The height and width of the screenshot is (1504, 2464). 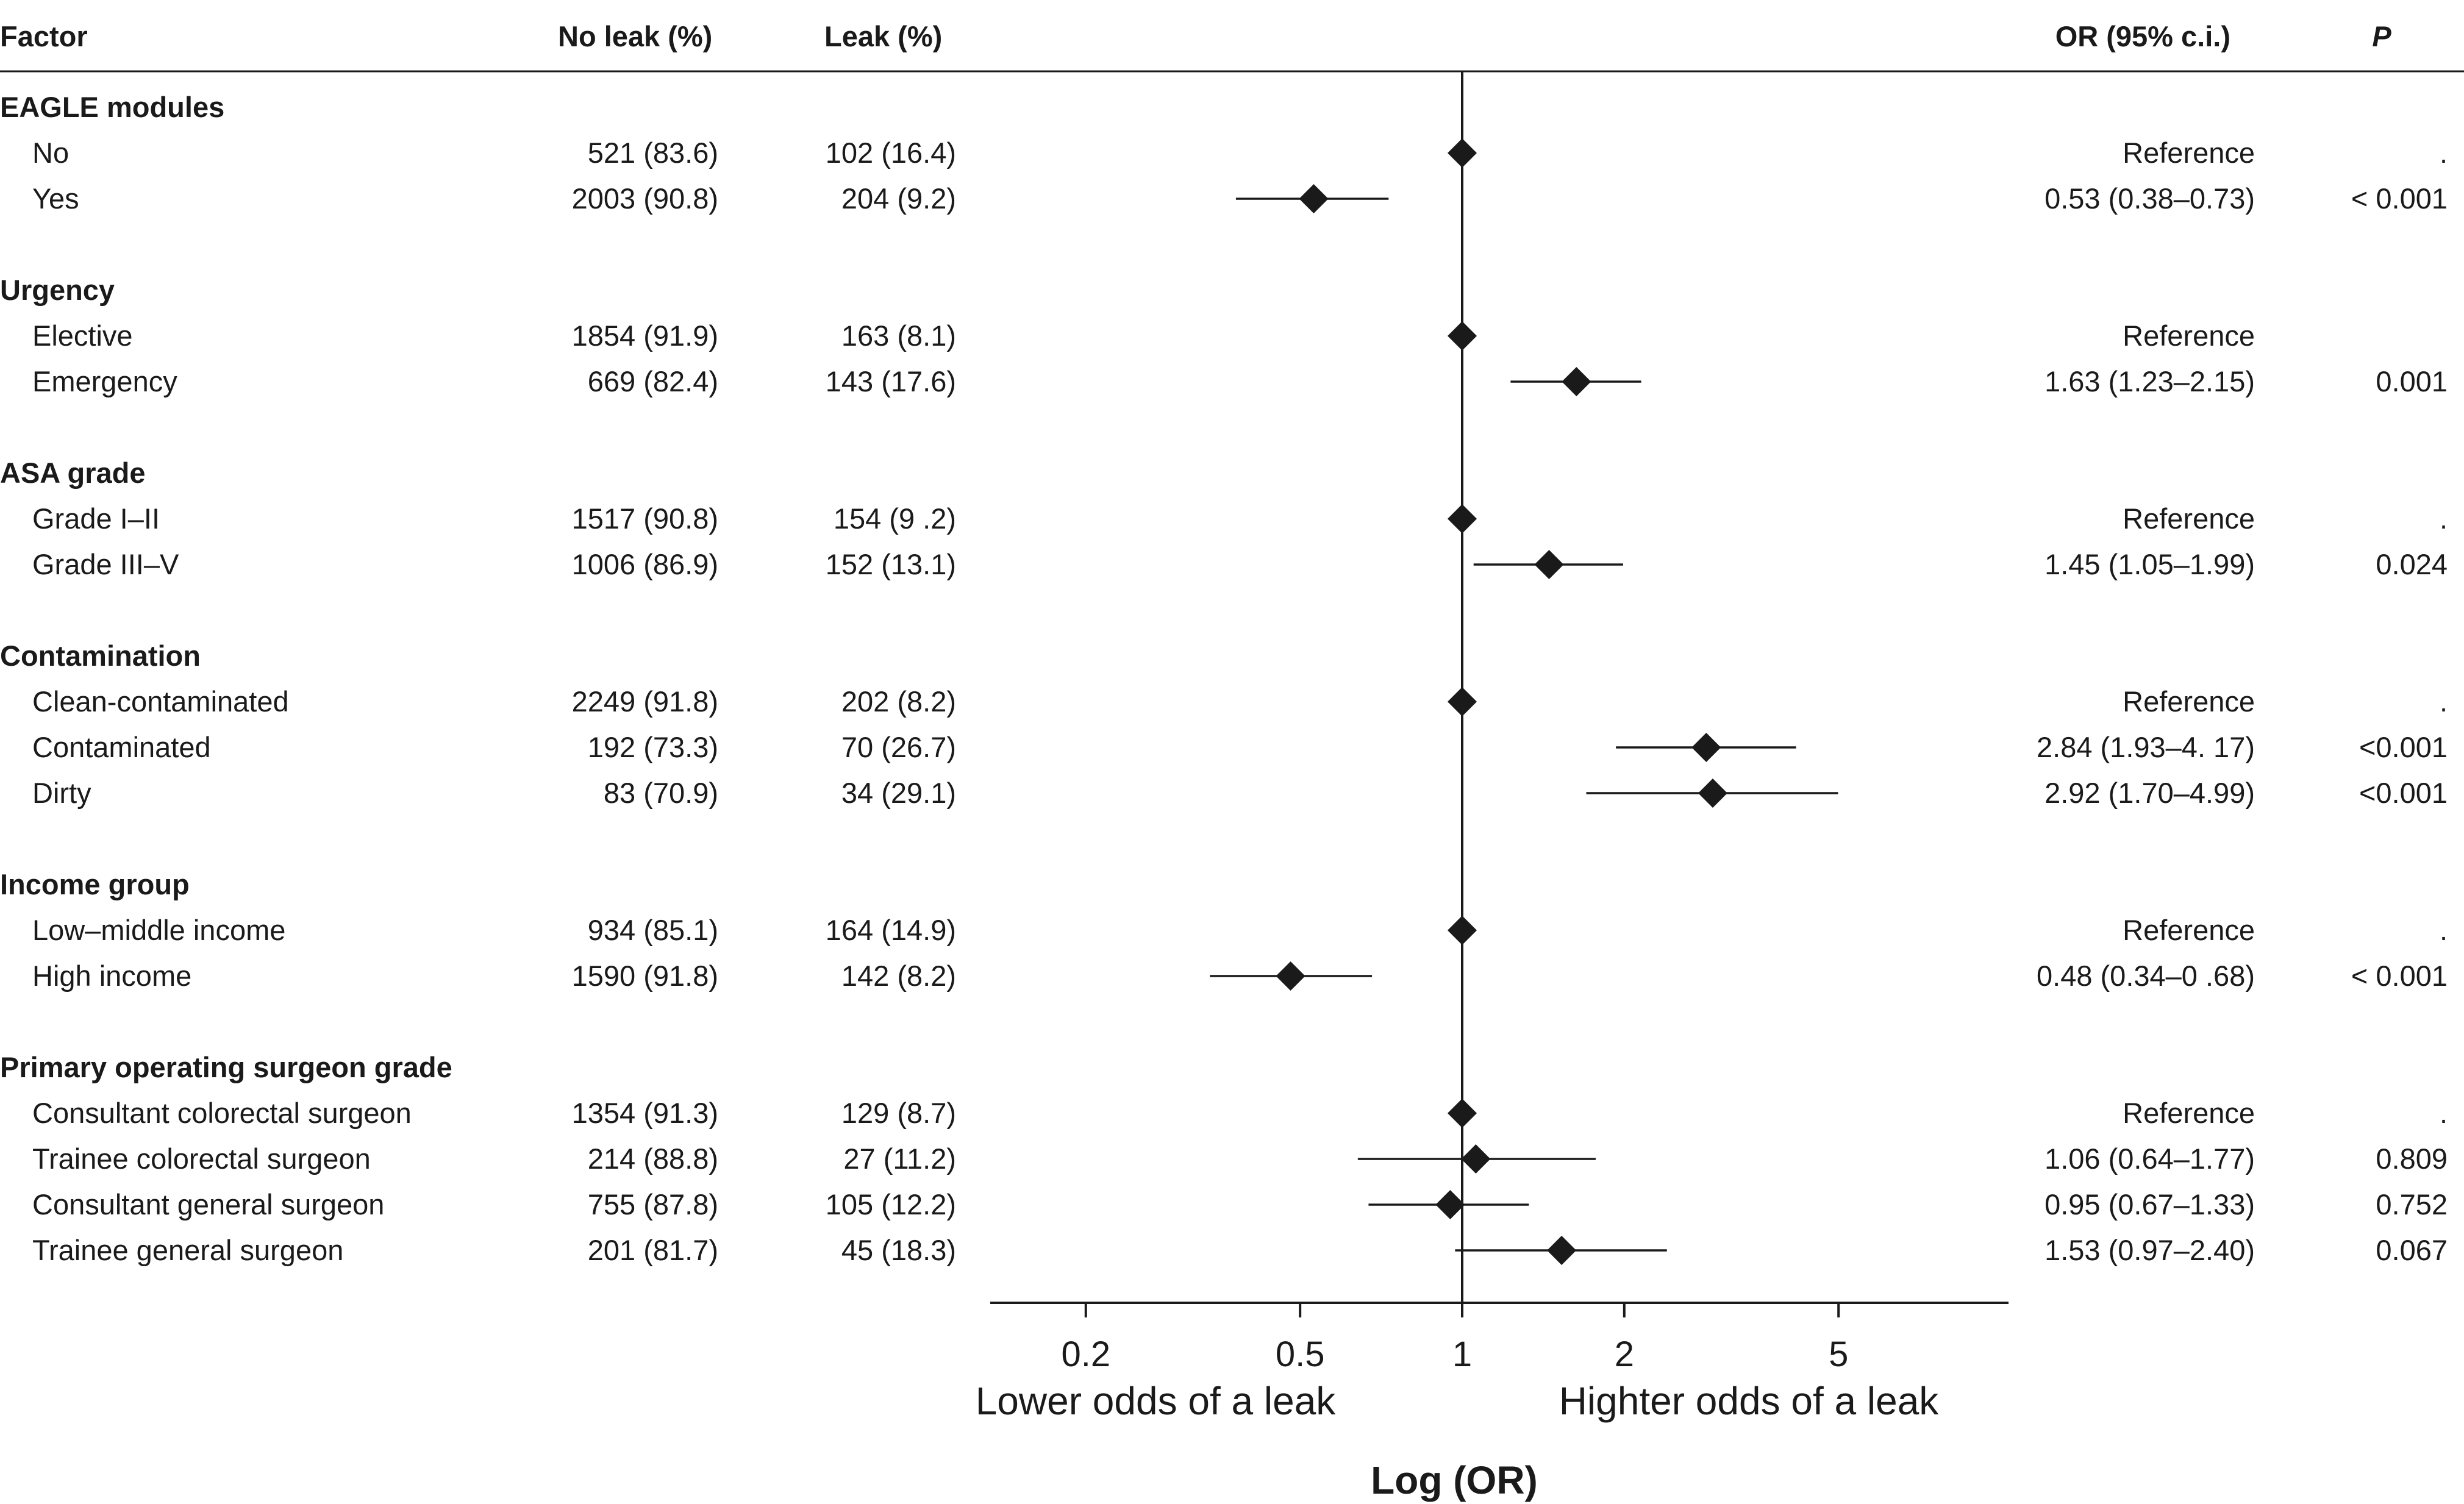 What do you see at coordinates (645, 199) in the screenshot?
I see `no-leak-value: 2003 (90.8)` at bounding box center [645, 199].